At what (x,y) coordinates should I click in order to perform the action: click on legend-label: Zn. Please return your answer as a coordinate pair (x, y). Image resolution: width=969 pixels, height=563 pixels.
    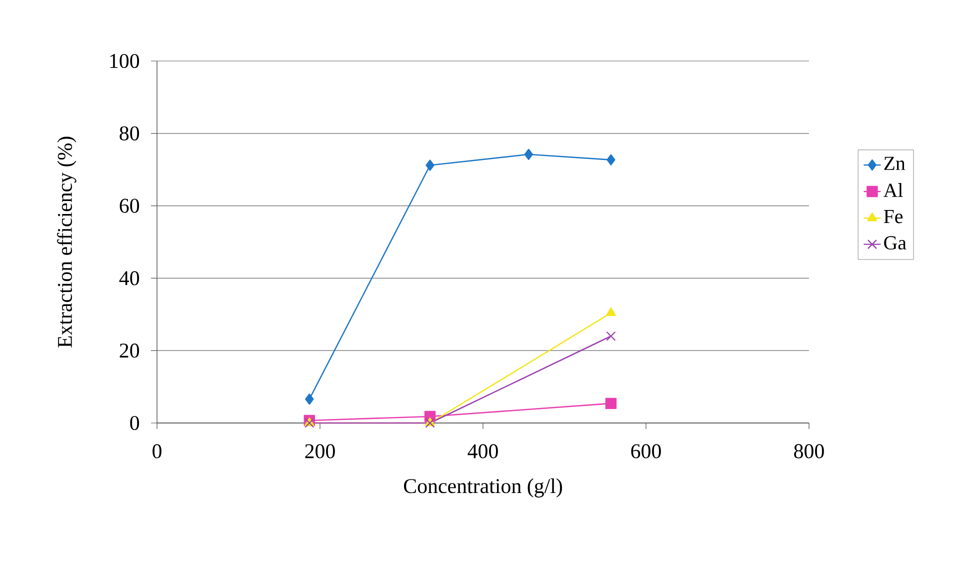
    Looking at the image, I should click on (895, 163).